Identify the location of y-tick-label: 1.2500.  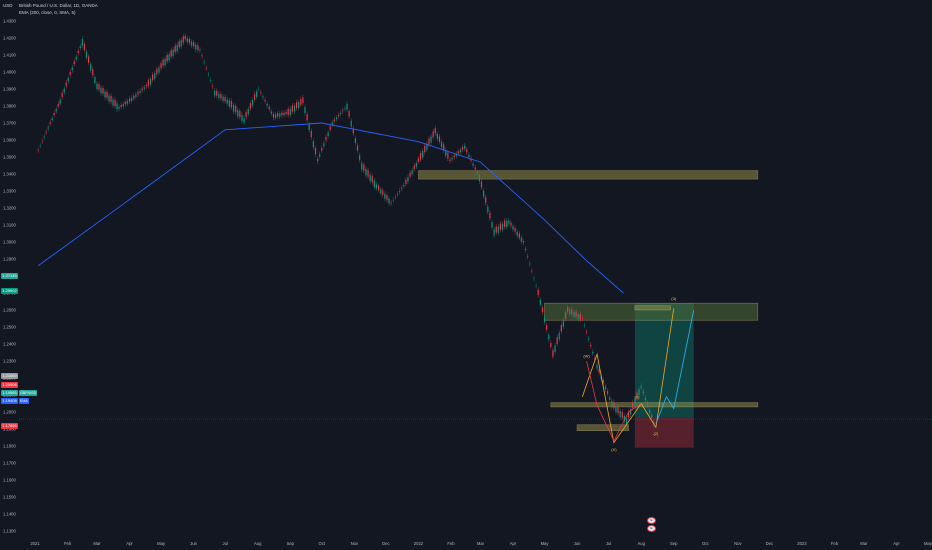
(9, 327).